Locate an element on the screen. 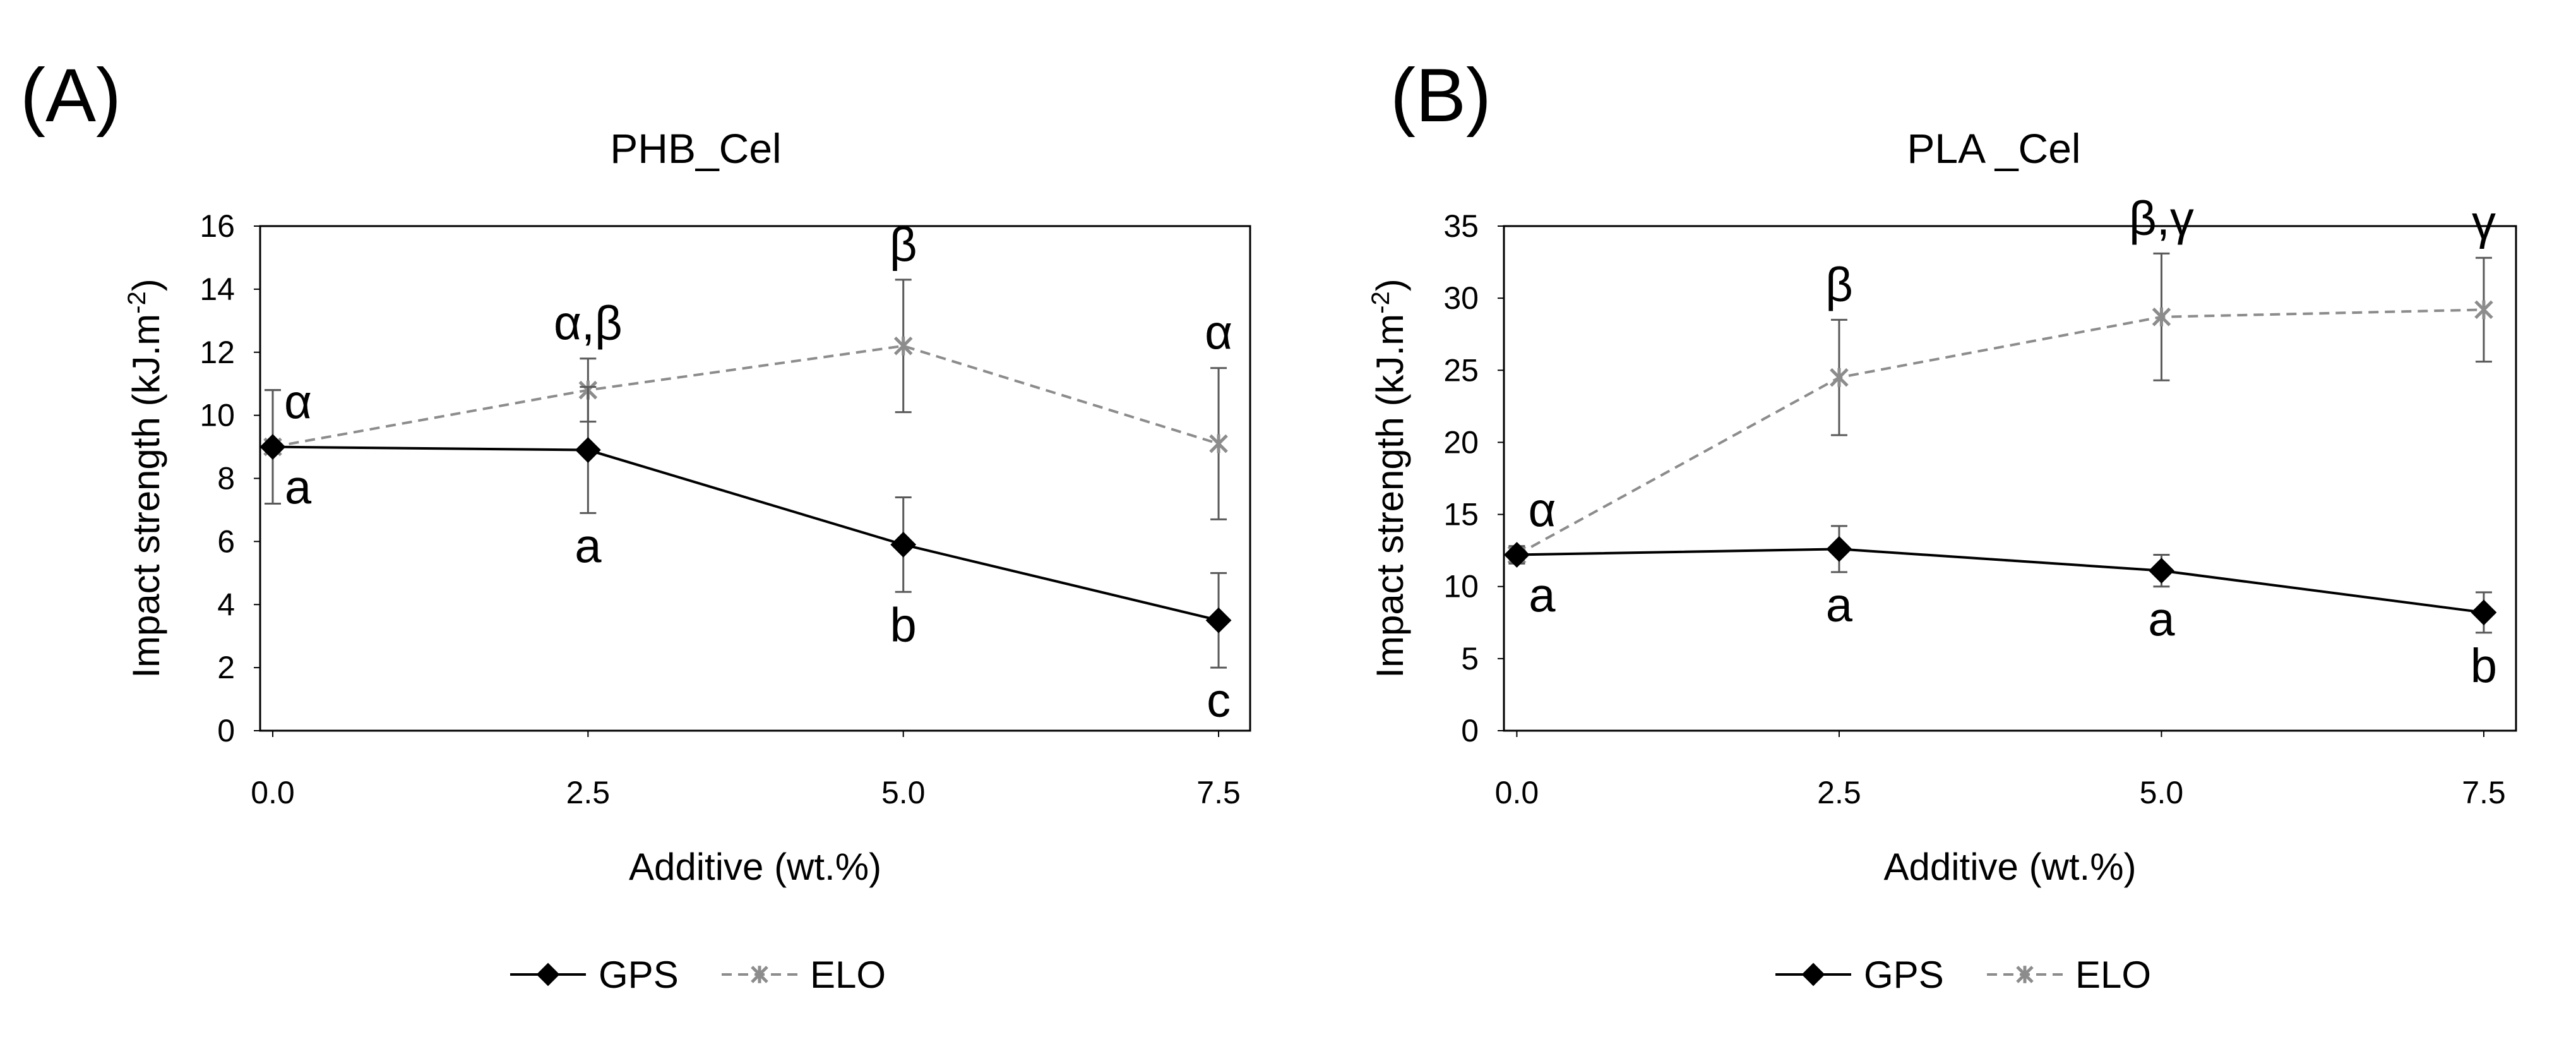 The image size is (2576, 1037). series-gps: a a b c is located at coordinates (745, 557).